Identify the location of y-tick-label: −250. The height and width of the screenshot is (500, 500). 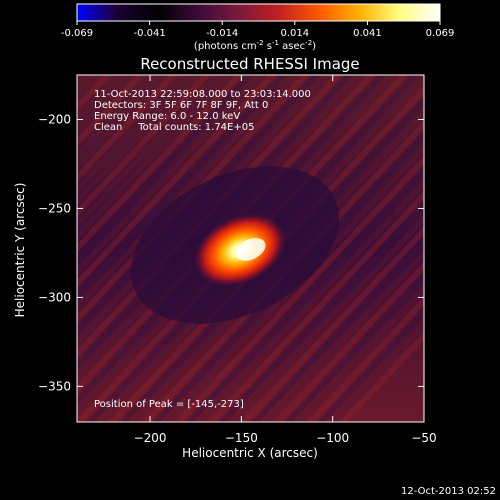
(54, 208).